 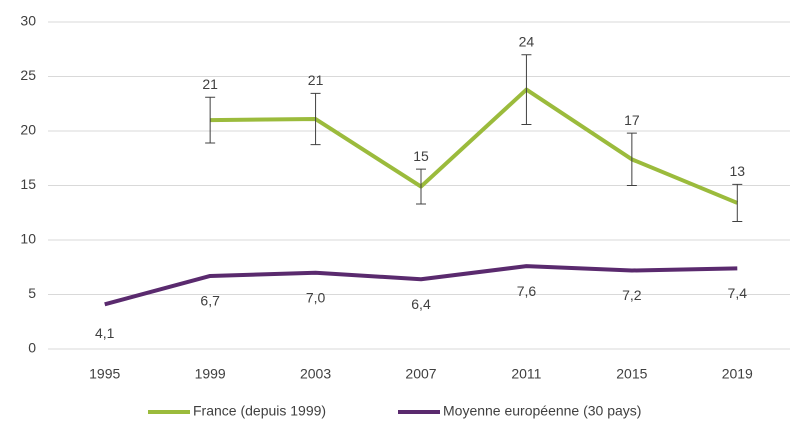 What do you see at coordinates (542, 411) in the screenshot?
I see `legend-label: Moyenne européenne (30 pays)` at bounding box center [542, 411].